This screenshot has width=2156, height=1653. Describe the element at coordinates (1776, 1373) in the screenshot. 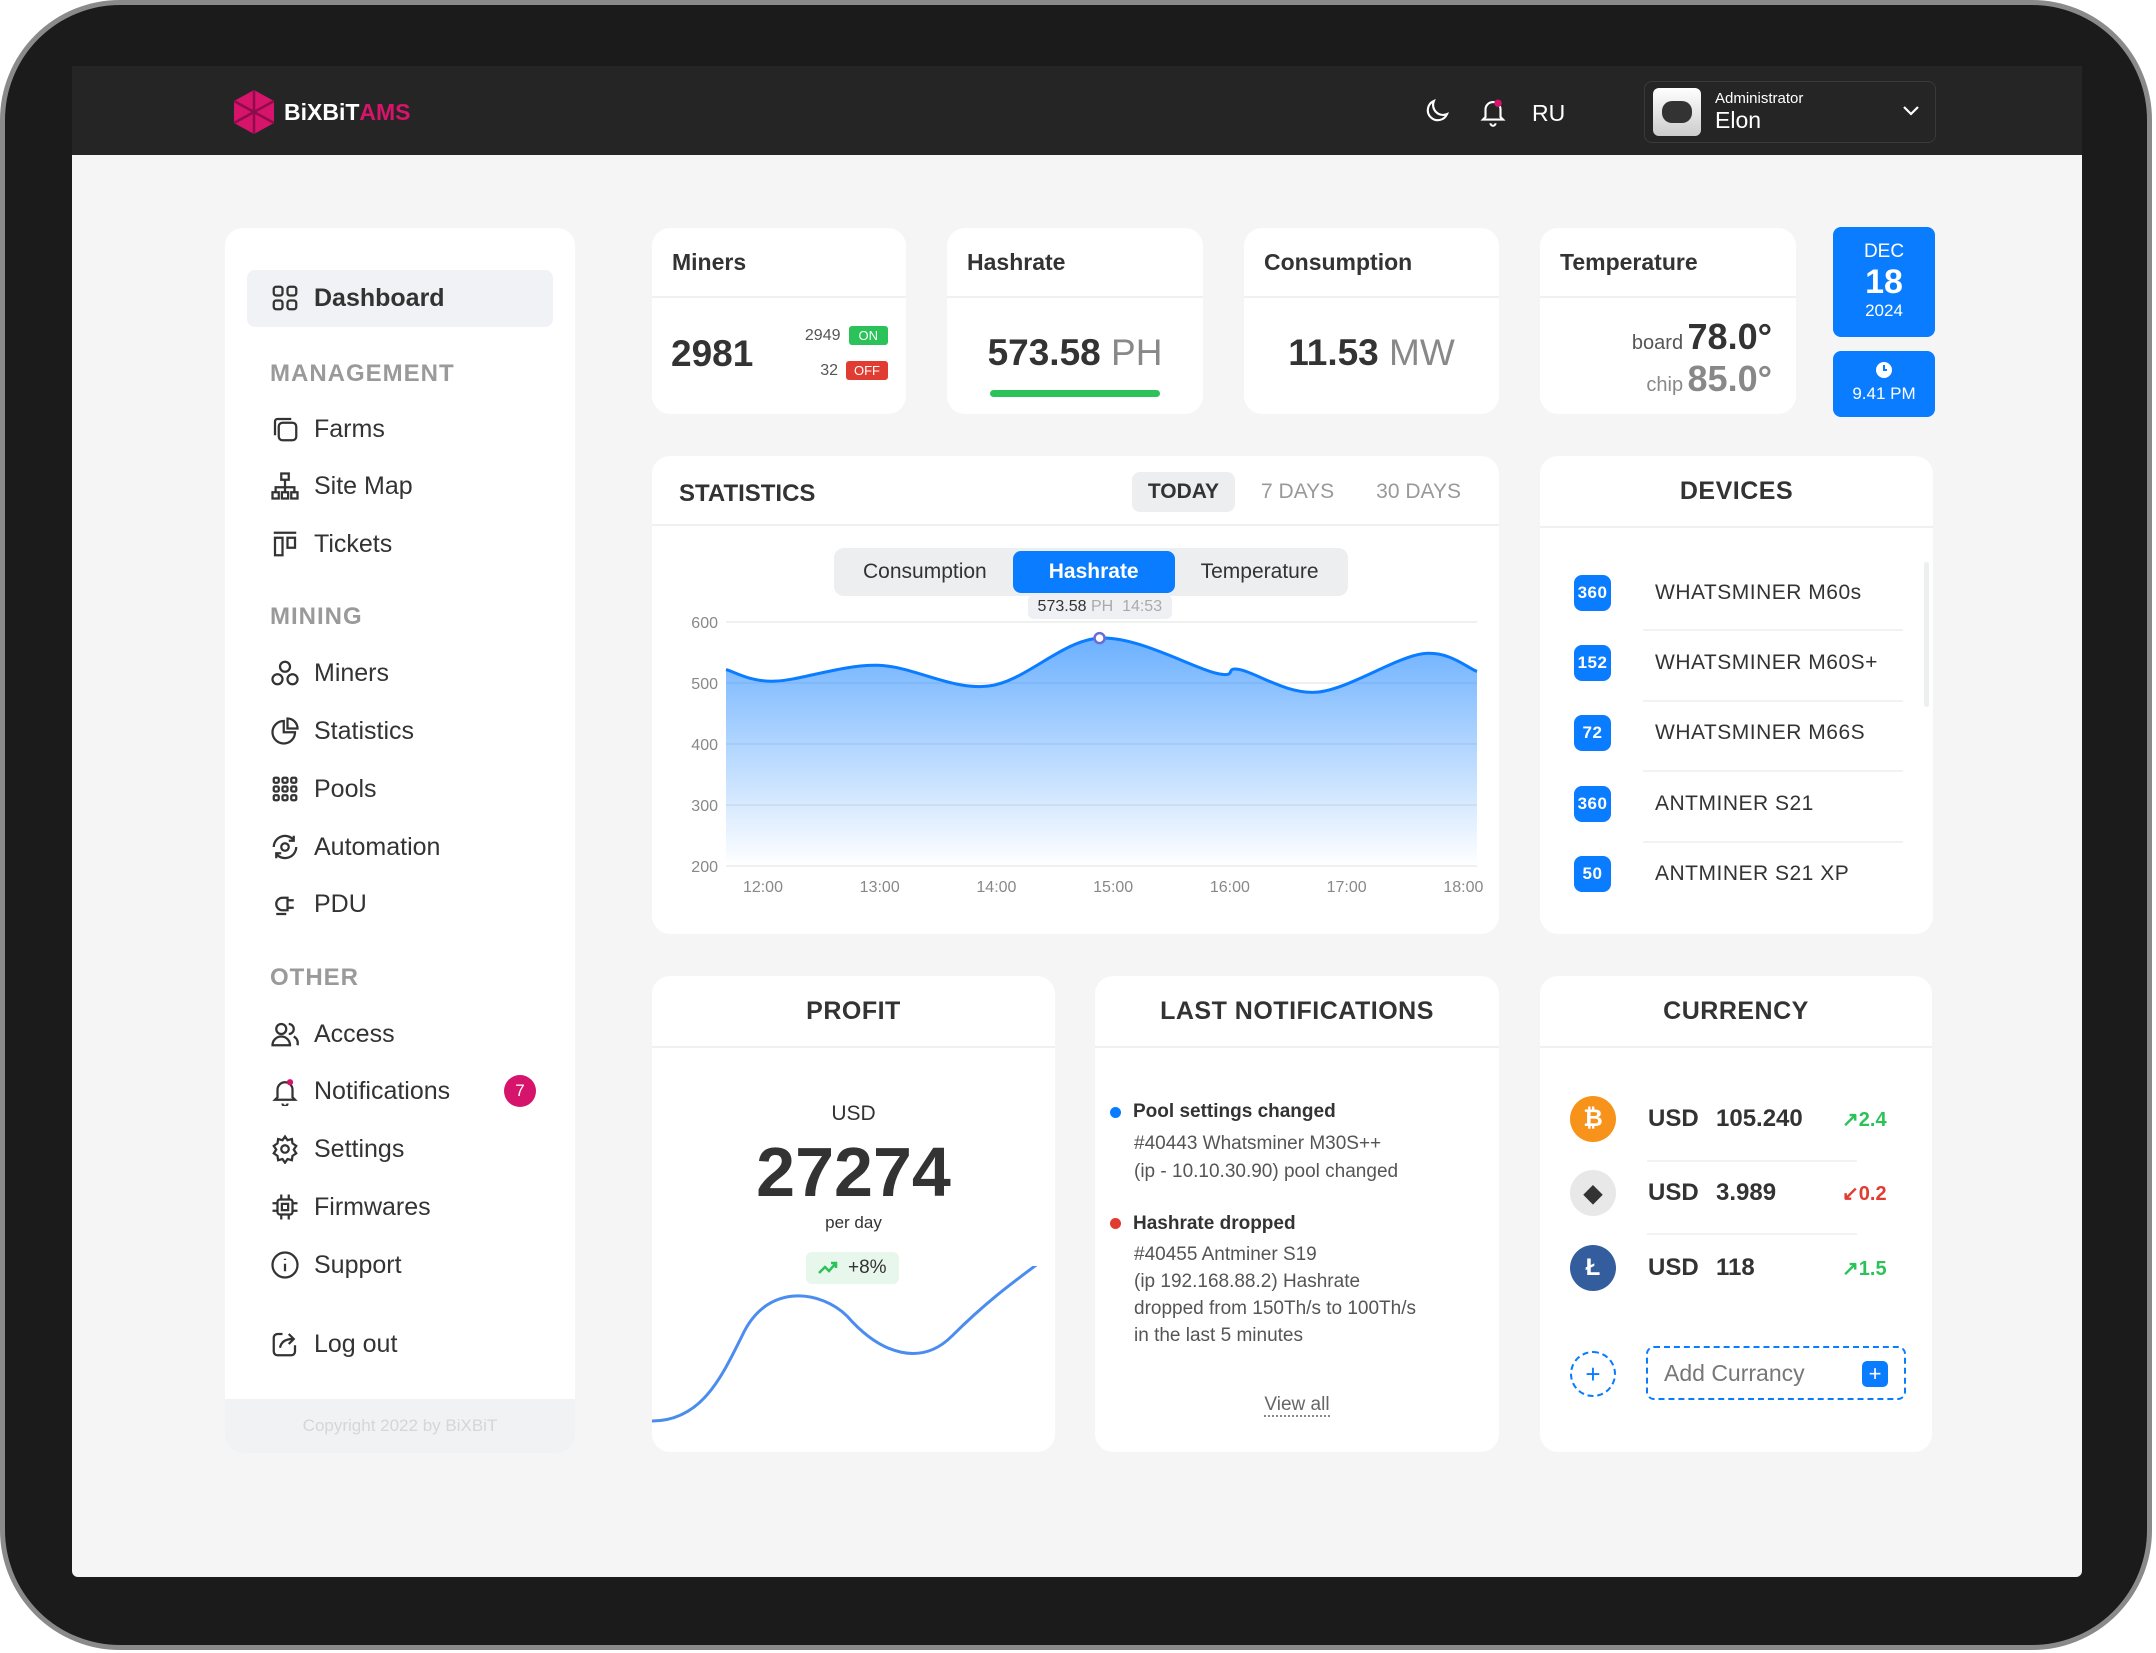

I see `add-currency-input: Add Currancy +` at that location.